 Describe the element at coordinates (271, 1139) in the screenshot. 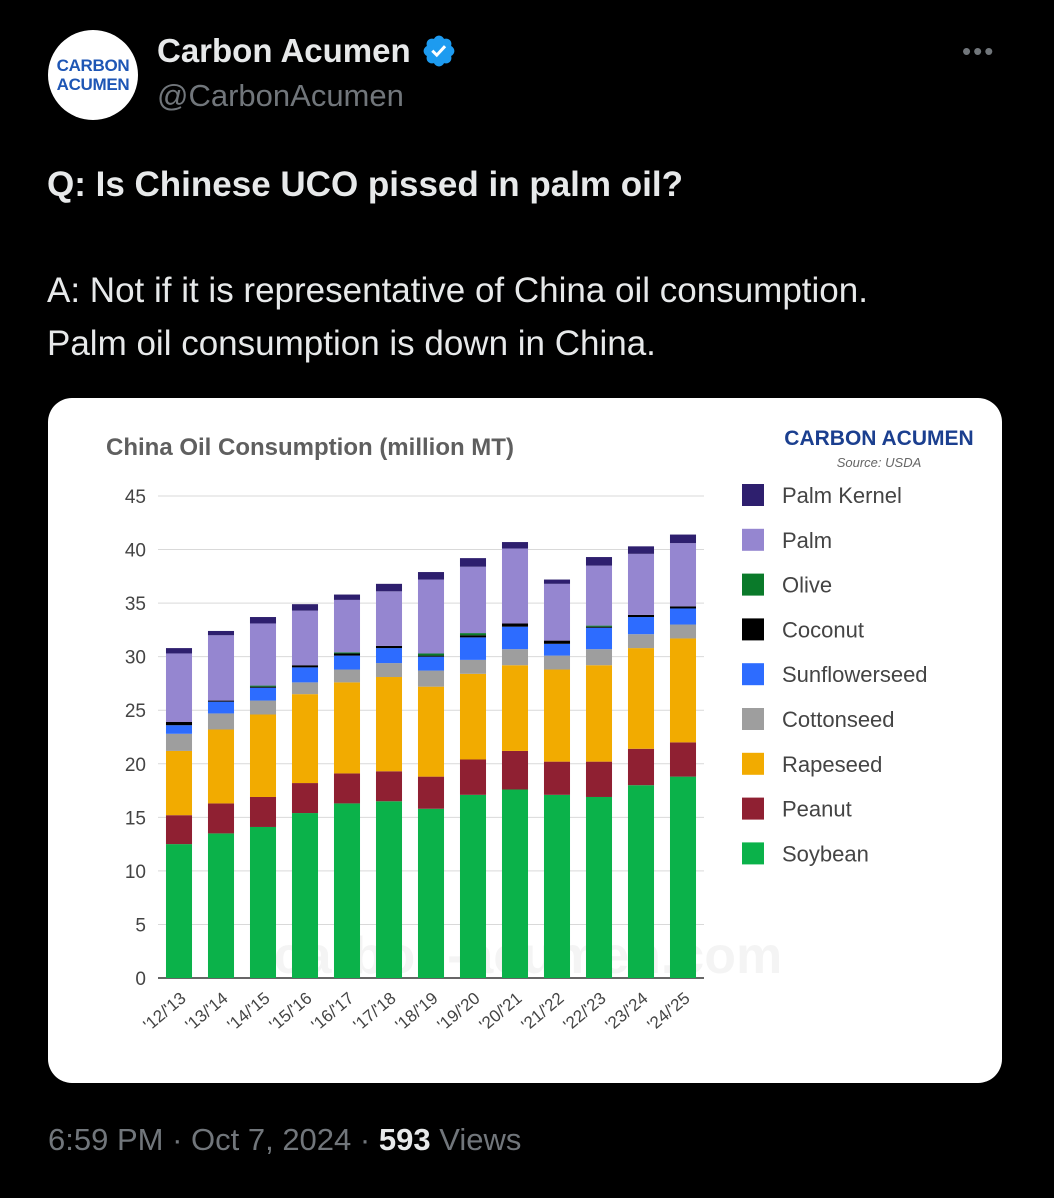

I see `tweet-date: Oct 7, 2024` at that location.